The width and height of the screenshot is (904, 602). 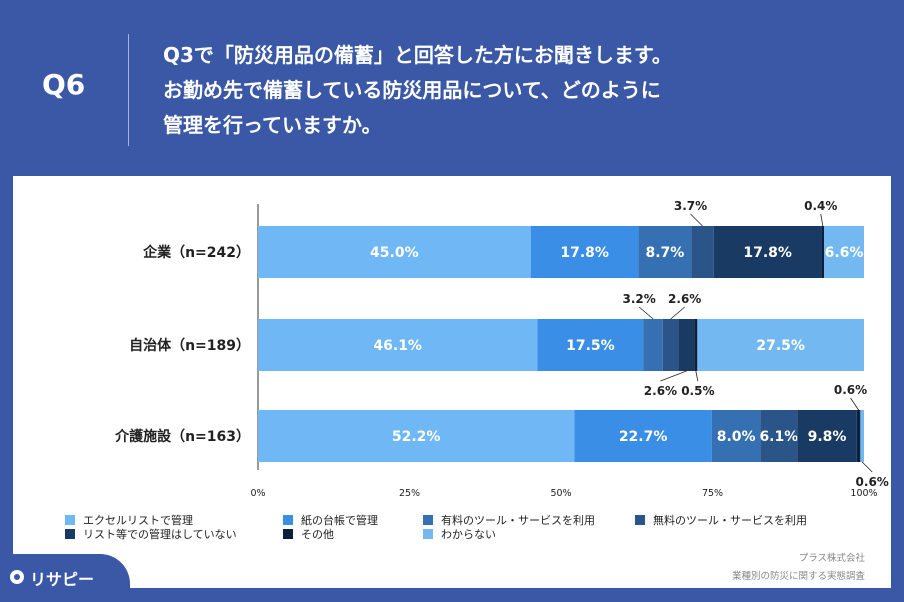 What do you see at coordinates (560, 493) in the screenshot?
I see `x-tick-label: 50%` at bounding box center [560, 493].